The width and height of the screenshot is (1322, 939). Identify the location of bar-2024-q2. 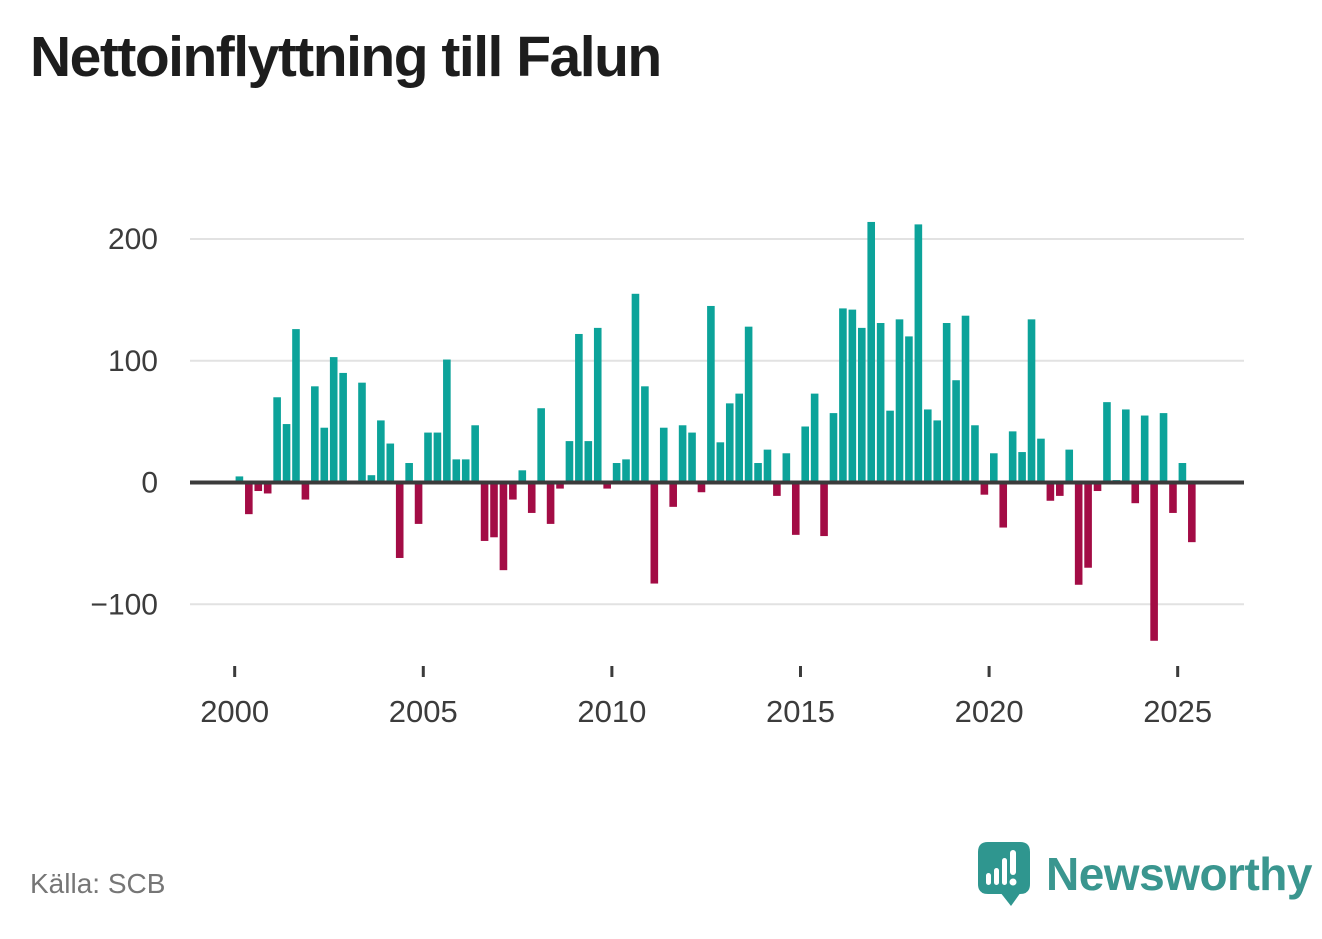
(1154, 561).